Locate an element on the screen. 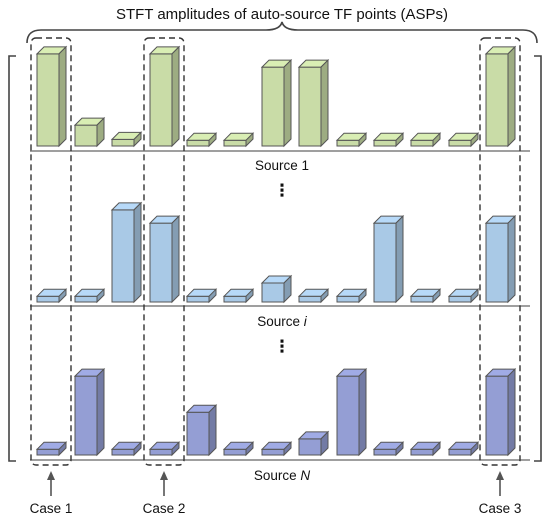 Image resolution: width=550 pixels, height=521 pixels. case-label: Case 2 is located at coordinates (164, 508).